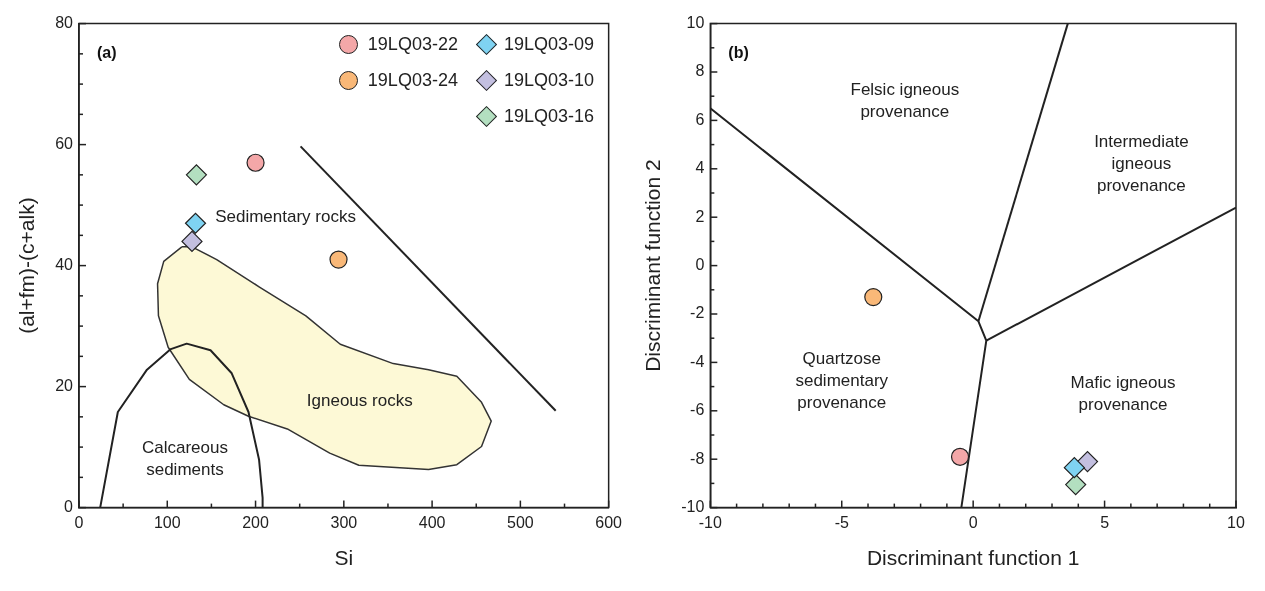  I want to click on x-tick-label: 600, so click(609, 522).